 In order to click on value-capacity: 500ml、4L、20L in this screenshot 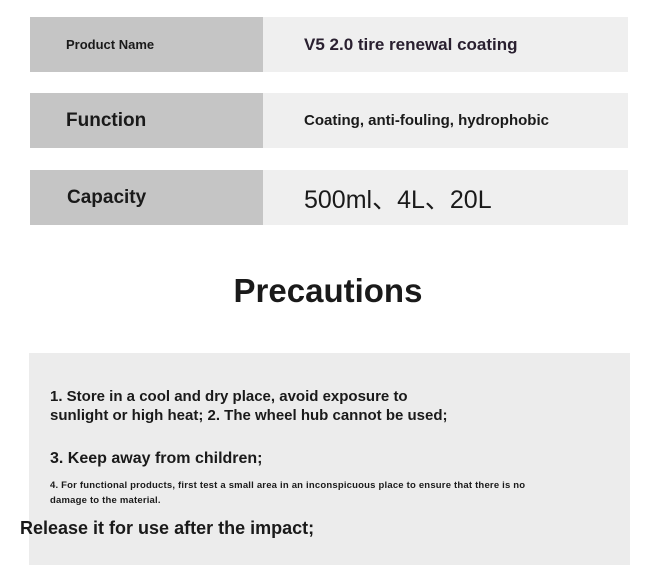, I will do `click(445, 197)`.